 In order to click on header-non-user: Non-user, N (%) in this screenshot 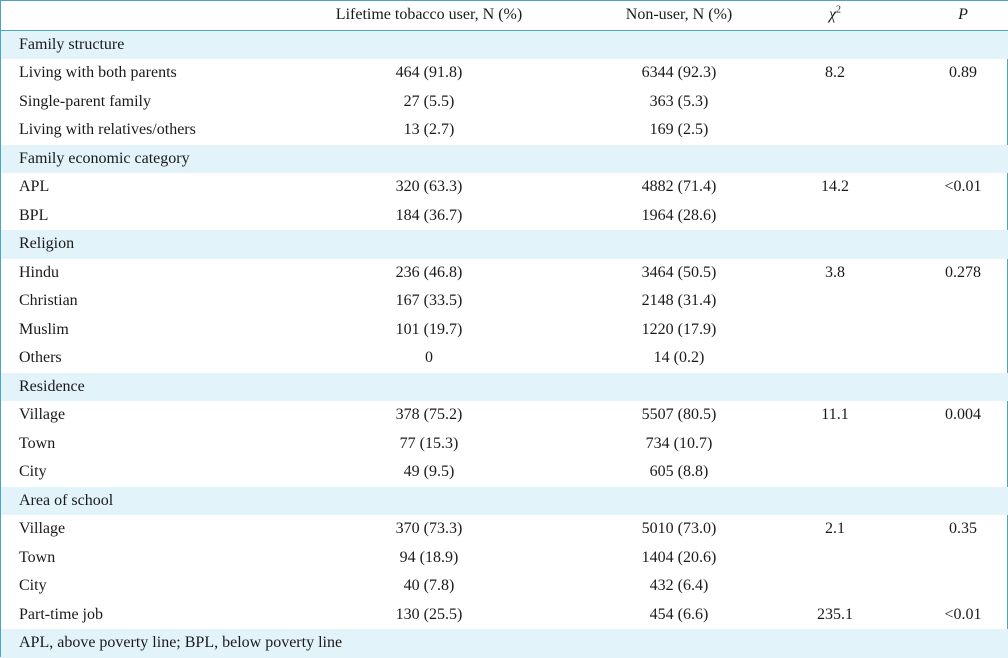, I will do `click(679, 16)`.